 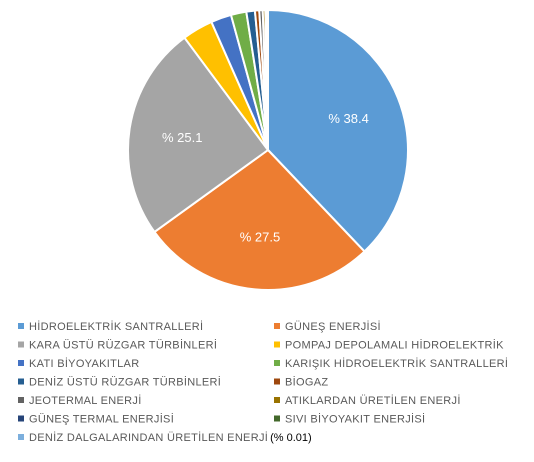 I want to click on legend-item-11: SIVI BİYOYAKIT ENERJİSİ, so click(x=349, y=419).